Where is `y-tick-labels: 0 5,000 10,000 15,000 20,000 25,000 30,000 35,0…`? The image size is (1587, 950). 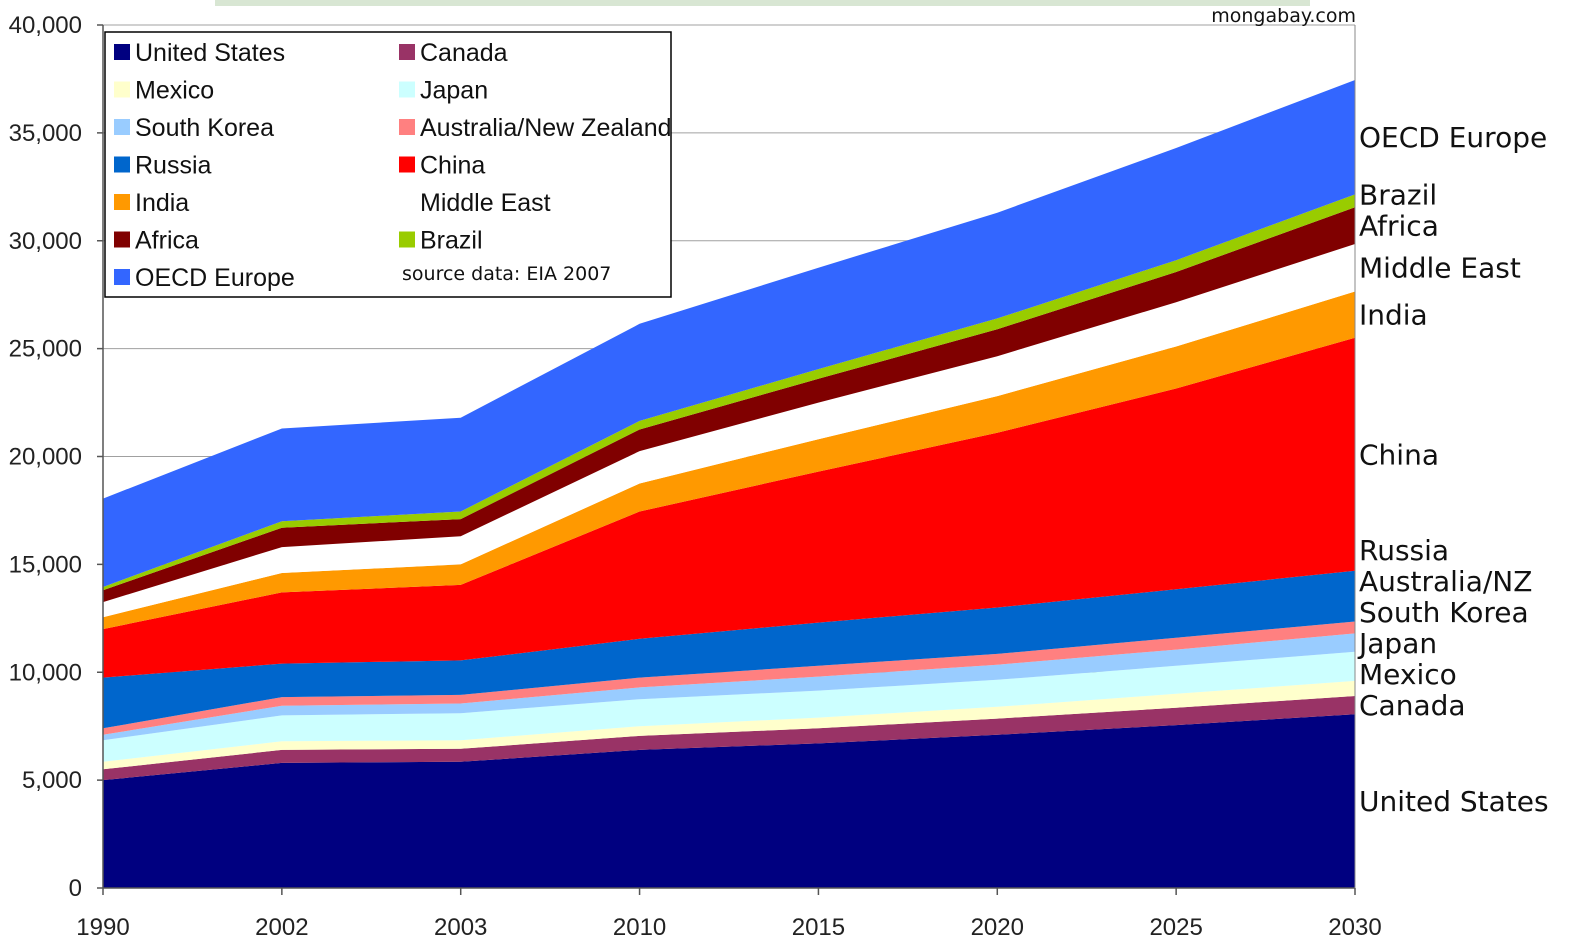
y-tick-labels: 0 5,000 10,000 15,000 20,000 25,000 30,000 35,0… is located at coordinates (45, 457).